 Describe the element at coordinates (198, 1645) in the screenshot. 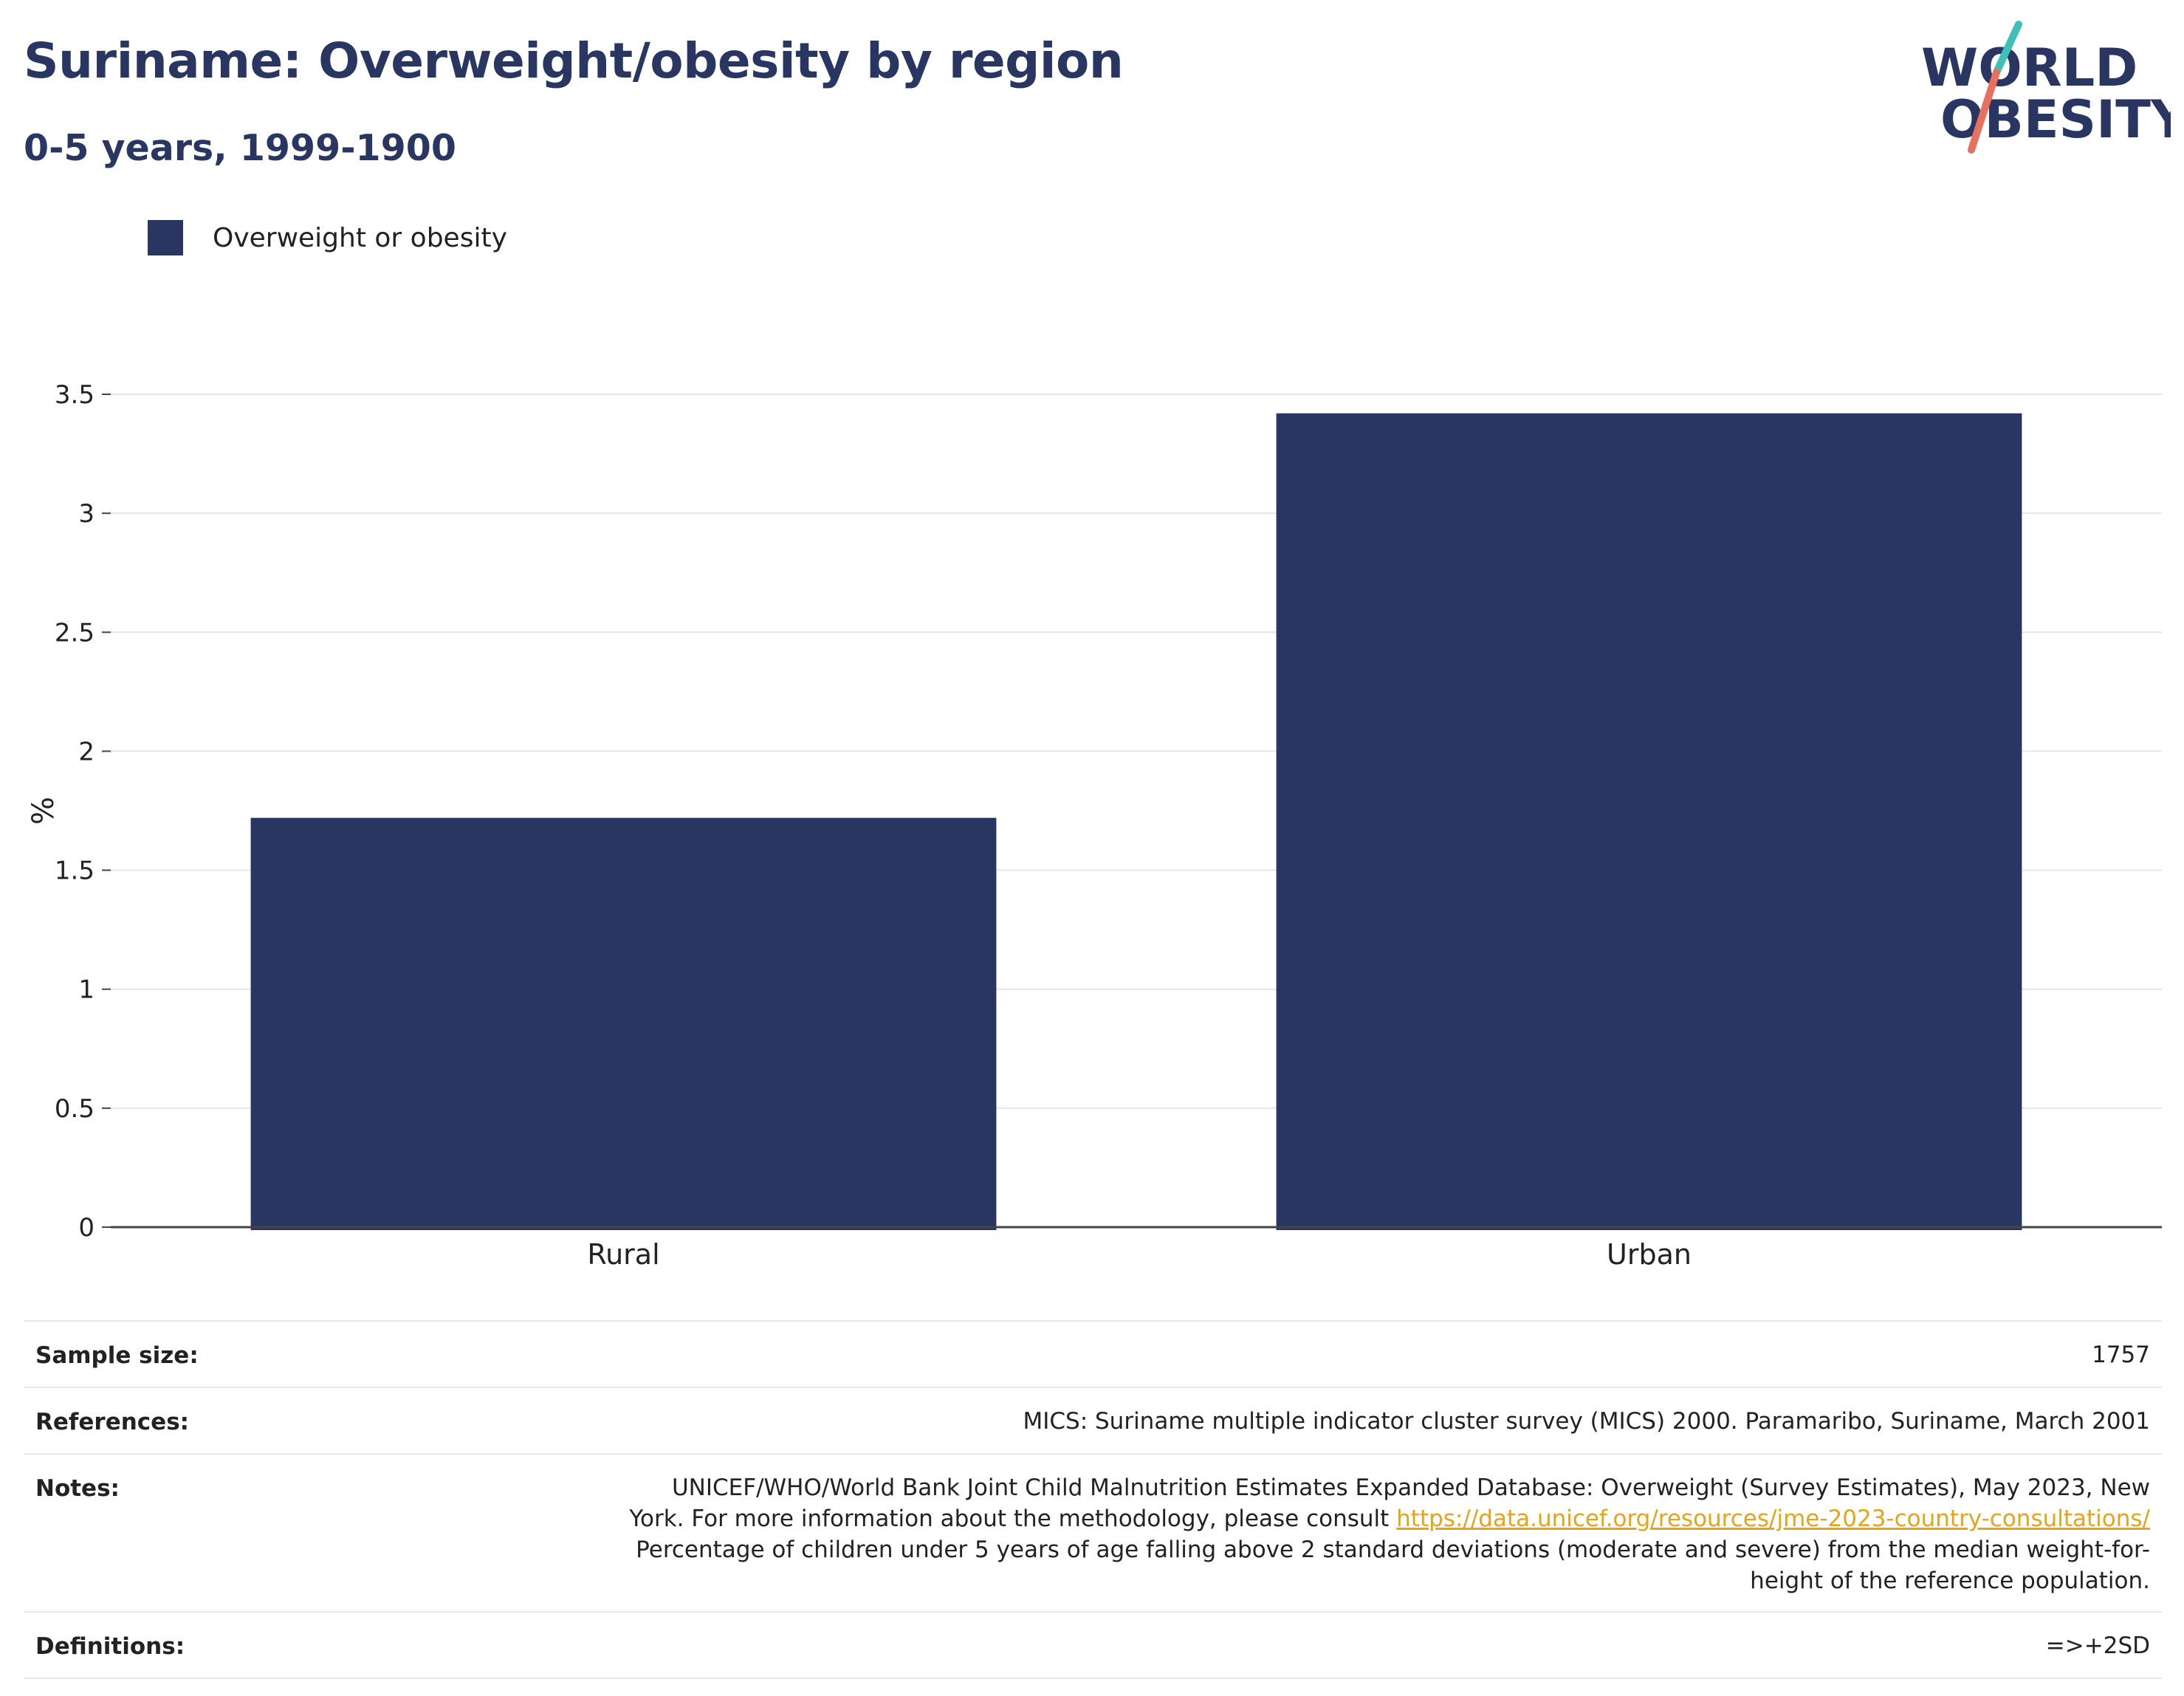

I see `definitions-label: Definitions:` at that location.